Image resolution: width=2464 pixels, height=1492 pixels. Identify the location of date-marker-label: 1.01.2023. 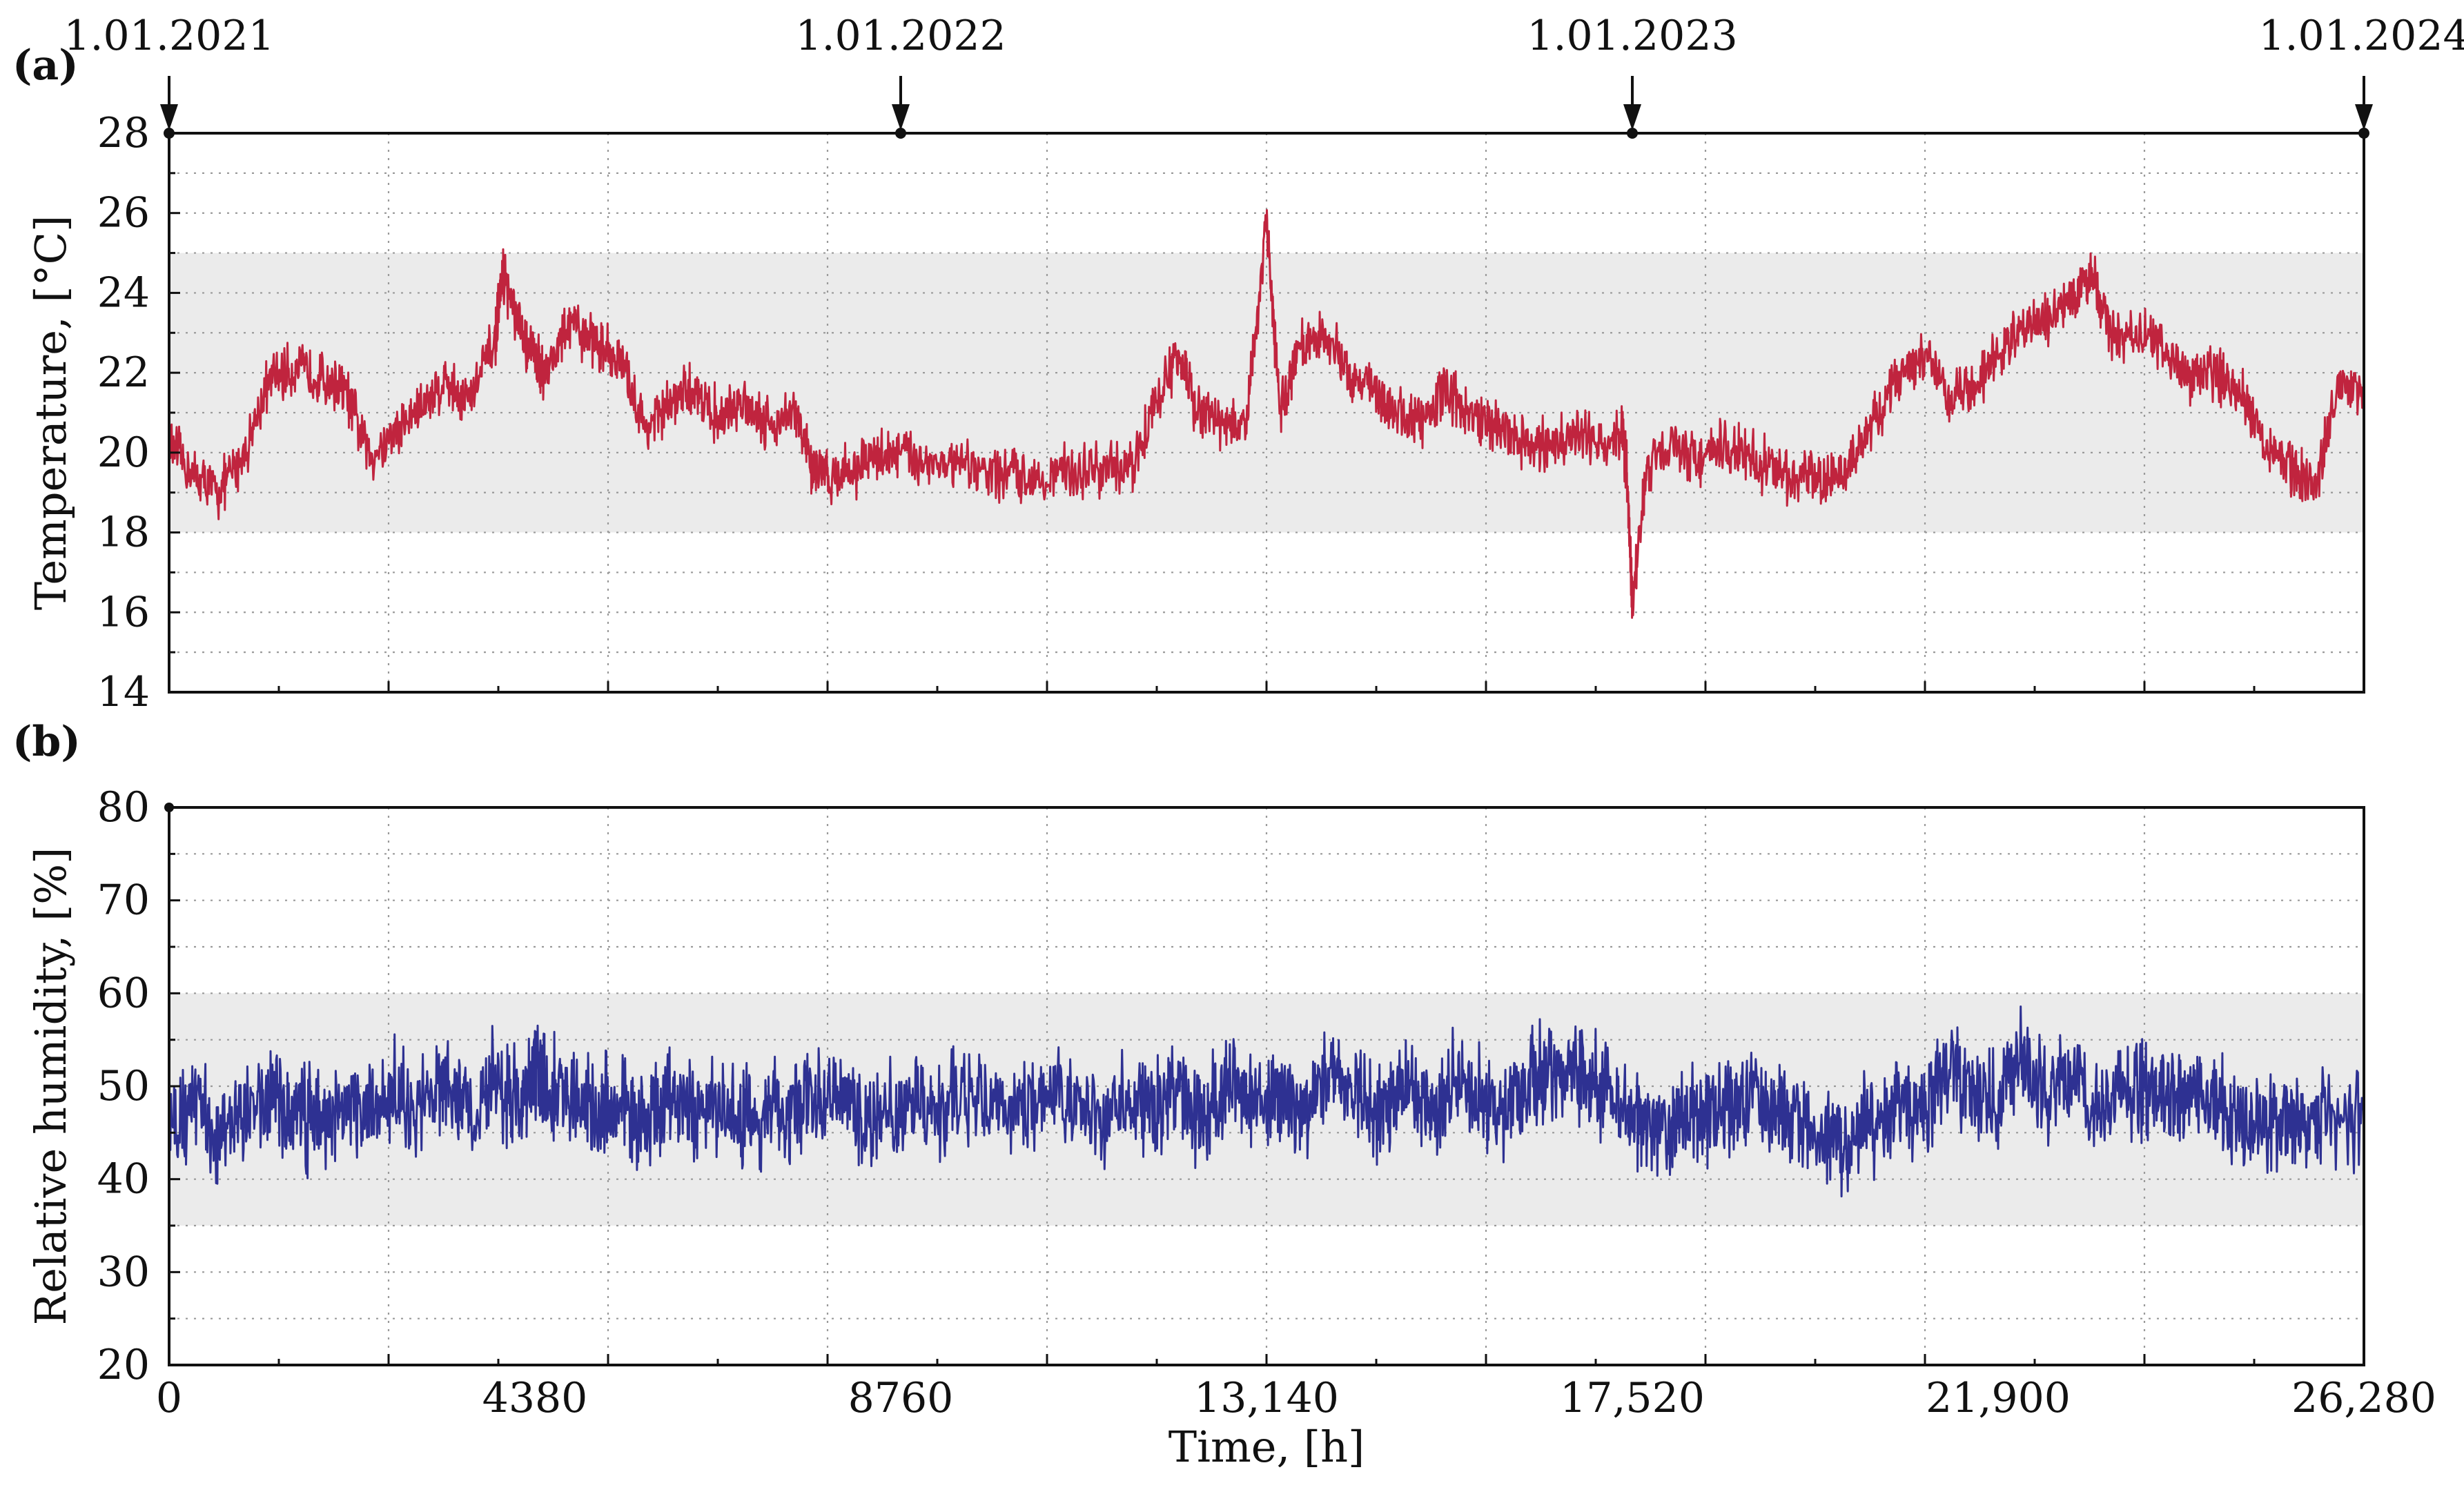
(1632, 36).